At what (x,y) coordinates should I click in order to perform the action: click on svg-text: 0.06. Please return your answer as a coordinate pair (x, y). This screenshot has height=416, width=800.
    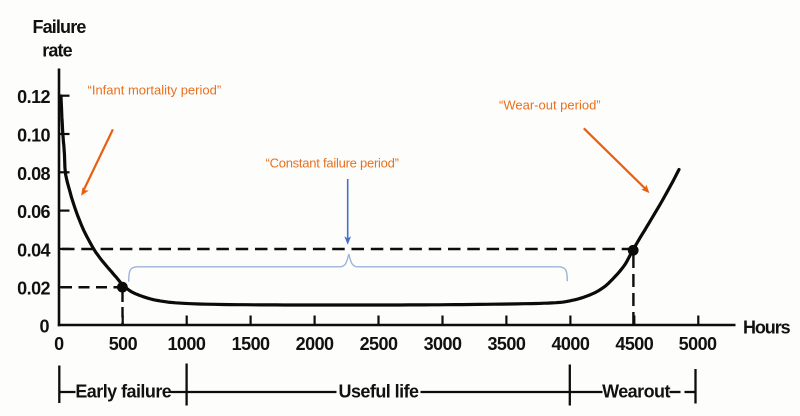
    Looking at the image, I should click on (33, 212).